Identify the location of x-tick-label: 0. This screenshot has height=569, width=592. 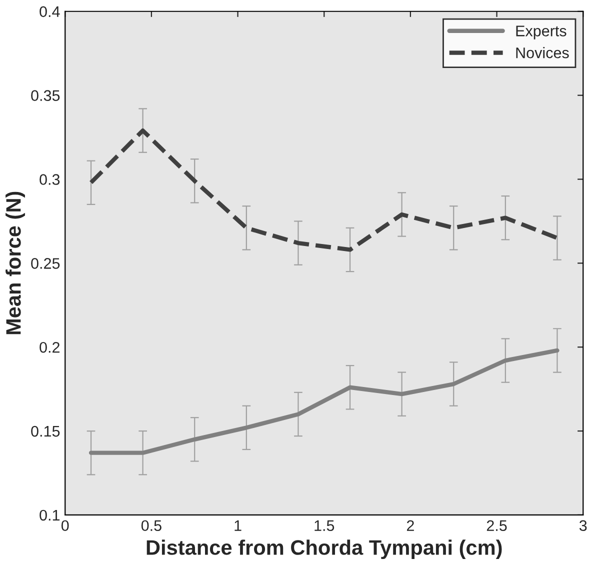
(65, 526).